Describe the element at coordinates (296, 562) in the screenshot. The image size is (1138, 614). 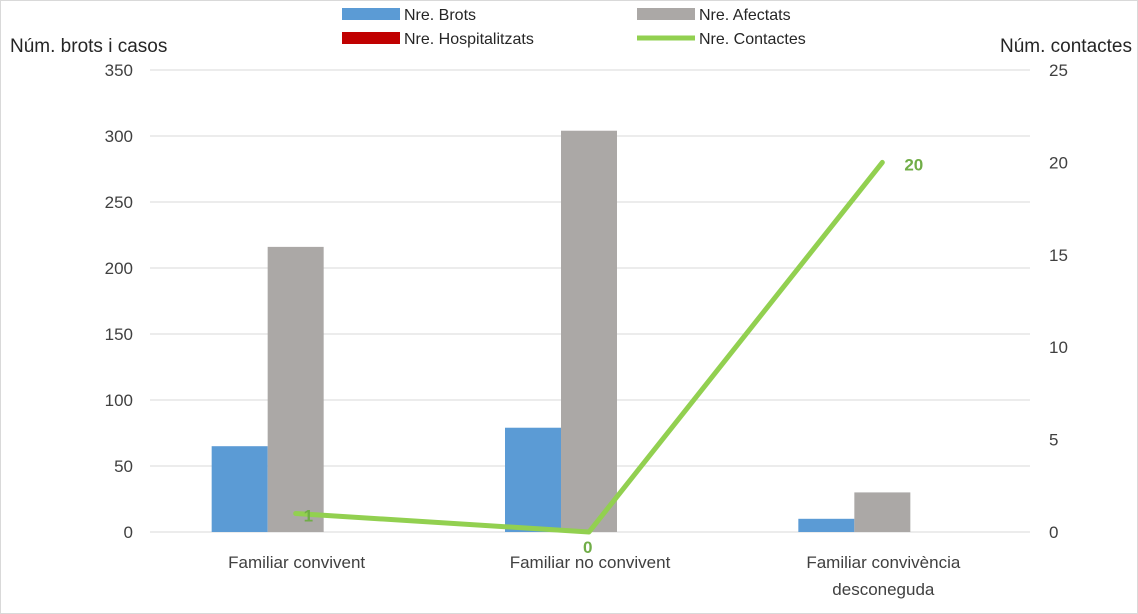
I see `x-category-label: Familiar convivent` at that location.